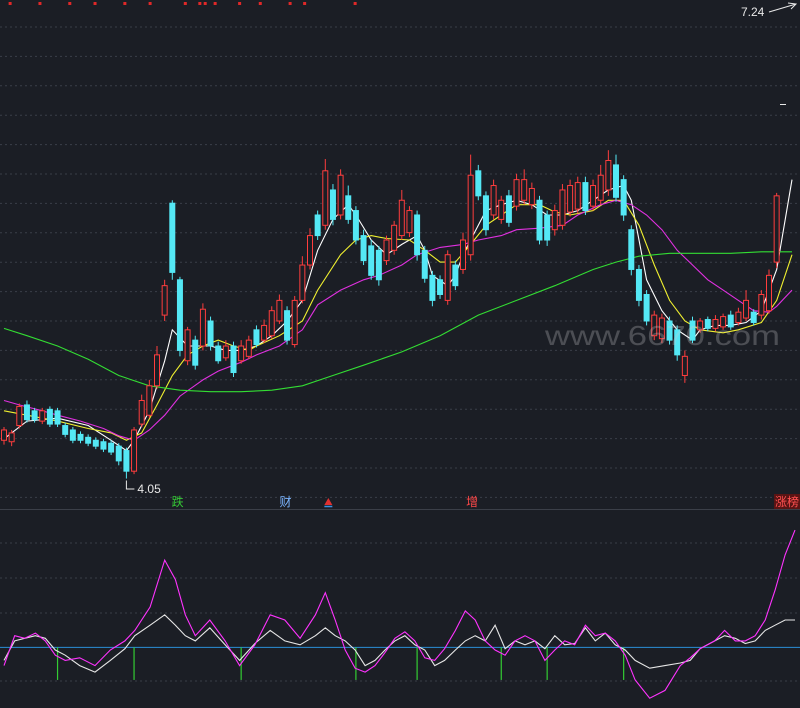 The width and height of the screenshot is (800, 708). I want to click on event-marker-badge, so click(787, 501).